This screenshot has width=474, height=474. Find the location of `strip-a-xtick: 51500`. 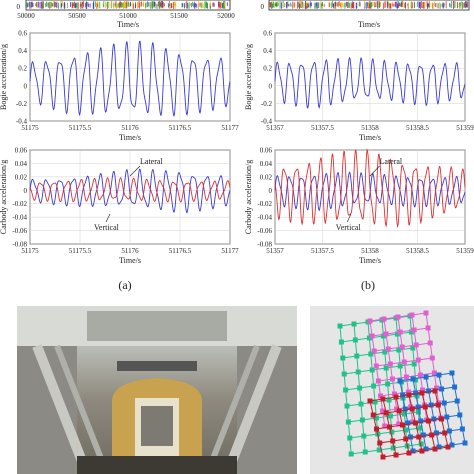

strip-a-xtick: 51500 is located at coordinates (179, 16).